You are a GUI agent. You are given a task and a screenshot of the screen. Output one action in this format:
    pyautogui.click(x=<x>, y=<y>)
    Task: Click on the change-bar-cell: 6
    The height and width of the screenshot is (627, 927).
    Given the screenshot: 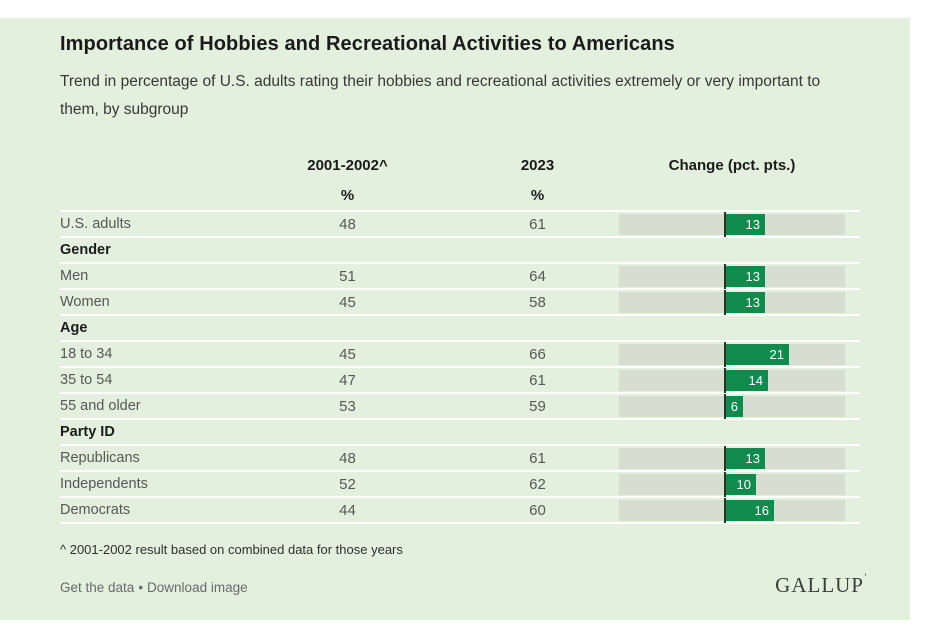 What is the action you would take?
    pyautogui.click(x=732, y=406)
    